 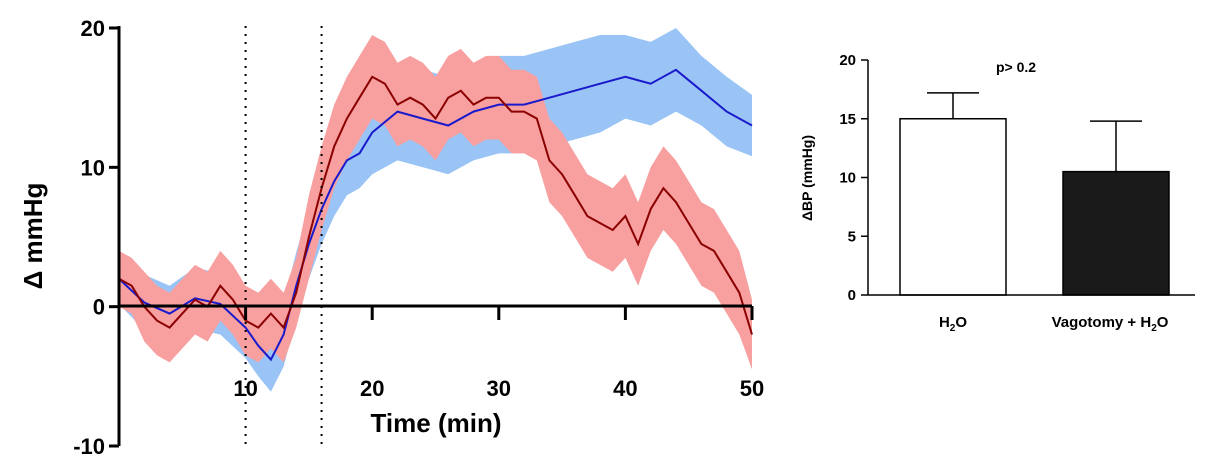 I want to click on y-tick-label: 0, so click(x=99, y=307).